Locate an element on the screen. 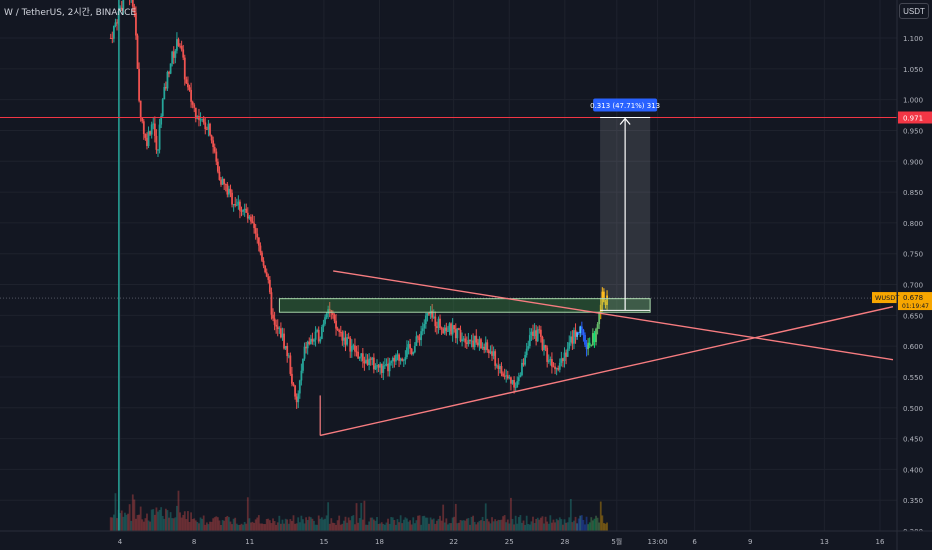  support-zone-box is located at coordinates (464, 305).